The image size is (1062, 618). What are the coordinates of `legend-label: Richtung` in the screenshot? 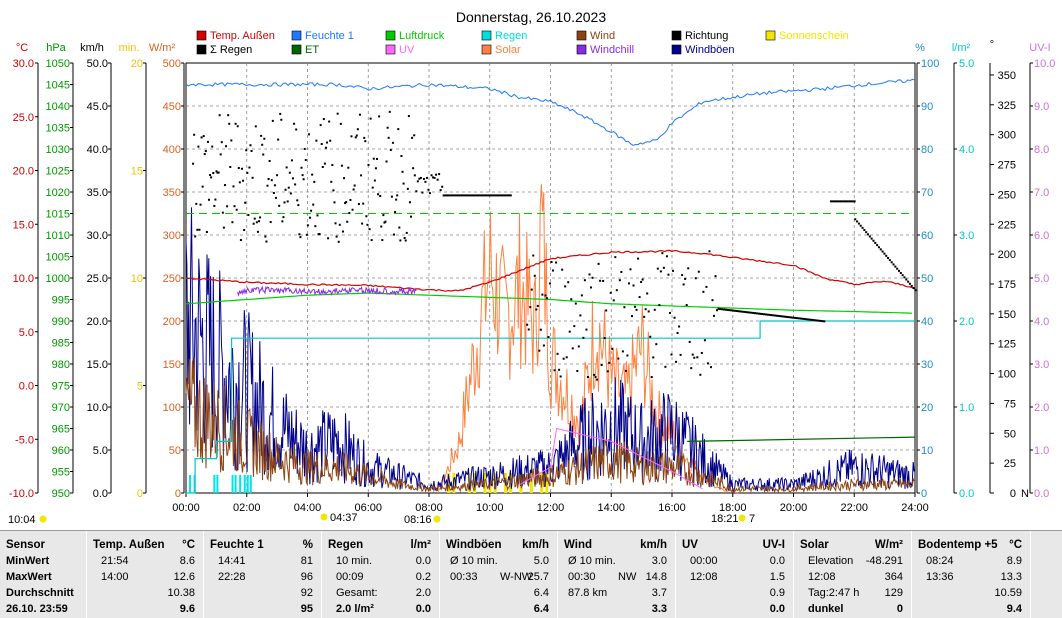 It's located at (706, 36).